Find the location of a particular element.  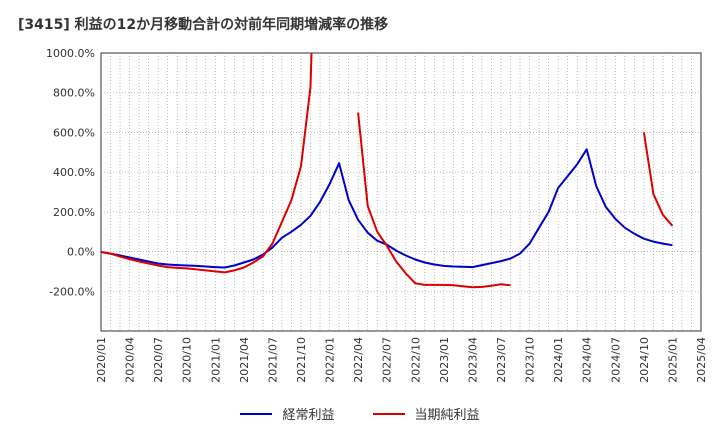

x-tick-label: 2020/01 is located at coordinates (101, 360).